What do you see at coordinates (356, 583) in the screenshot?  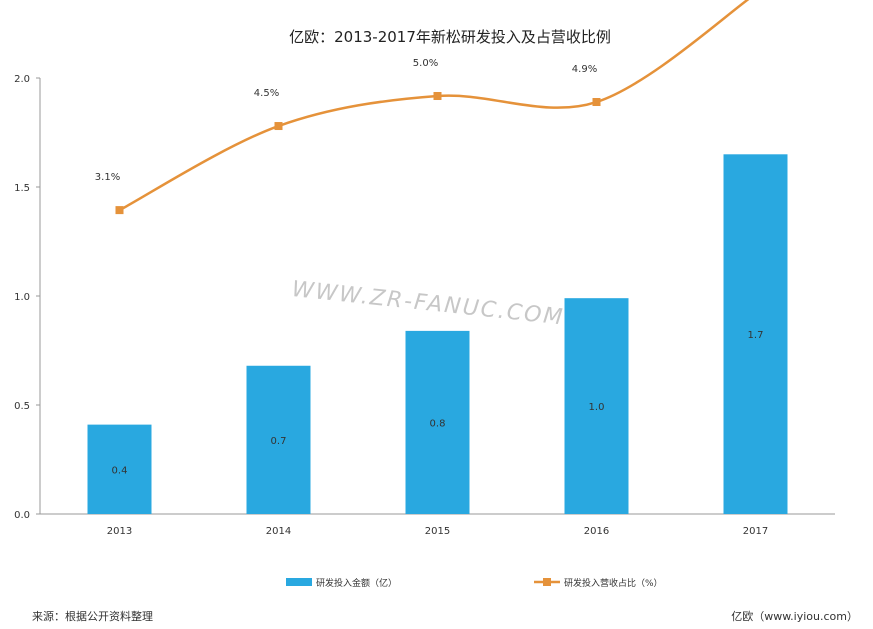 I see `legend-bar-label: 研发投入金额（亿）` at bounding box center [356, 583].